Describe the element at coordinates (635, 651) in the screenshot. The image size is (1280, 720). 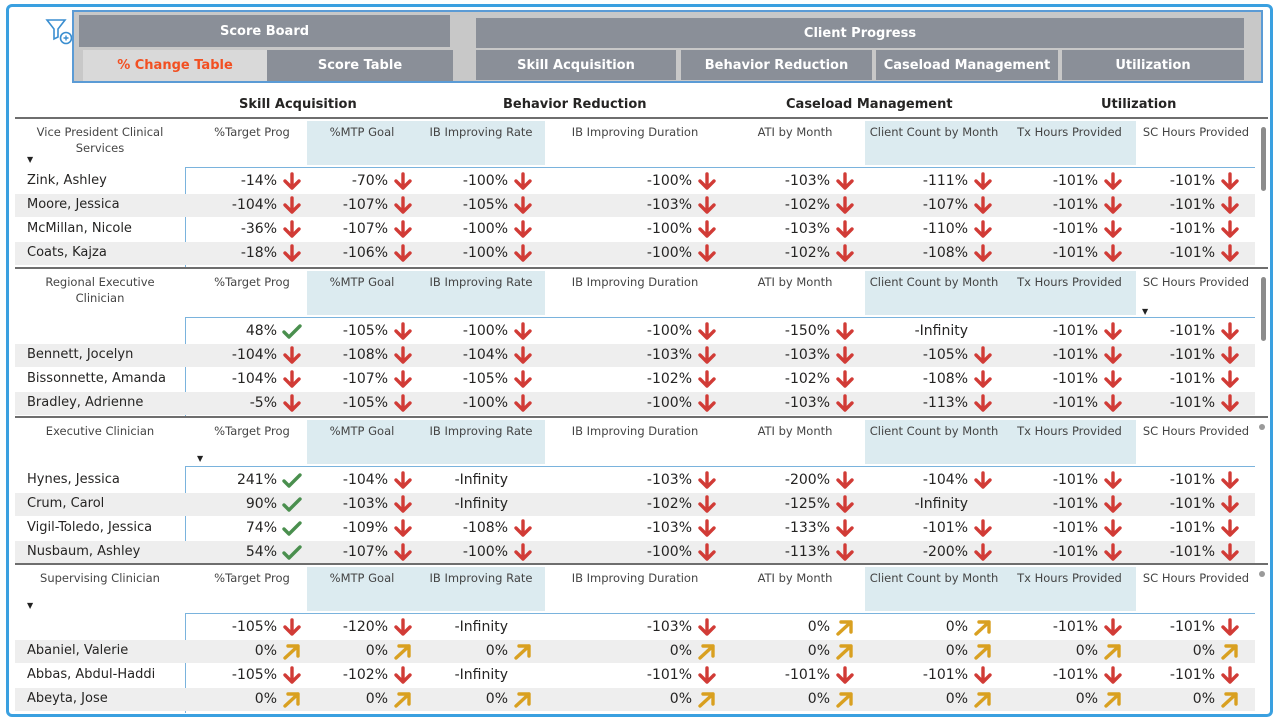
I see `table-row: Abaniel, Valerie 0% 0% 0% 0% 0% 0% 0% 0%` at that location.